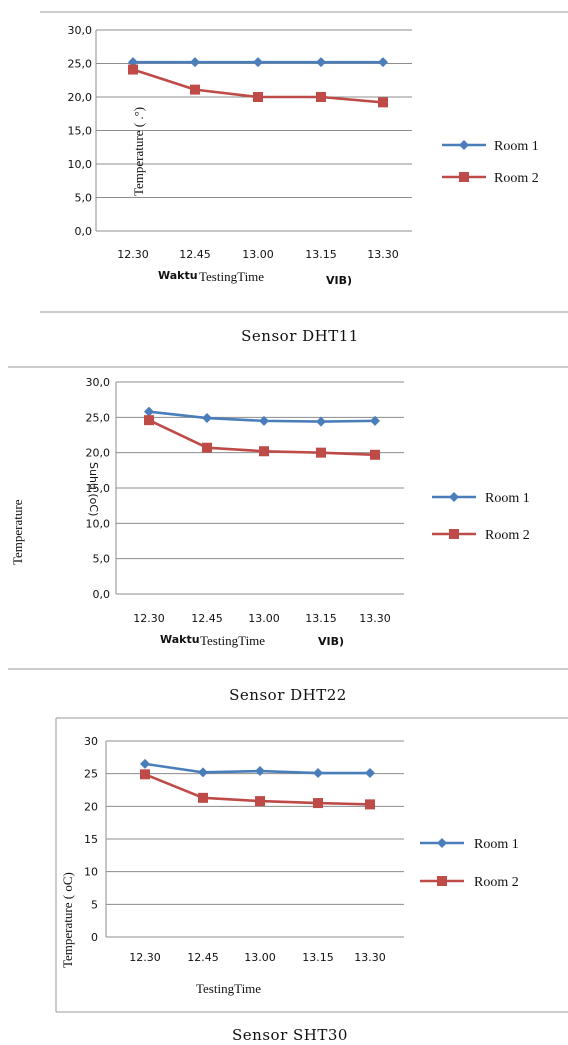  What do you see at coordinates (288, 695) in the screenshot?
I see `chart-title: Sensor DHT22` at bounding box center [288, 695].